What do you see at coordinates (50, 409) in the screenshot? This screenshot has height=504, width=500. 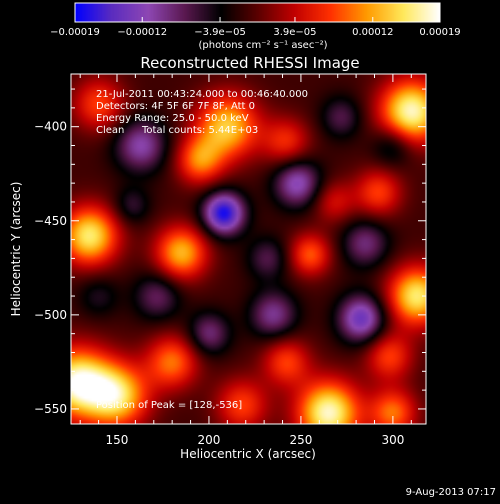 I see `y-tick-label: −550` at bounding box center [50, 409].